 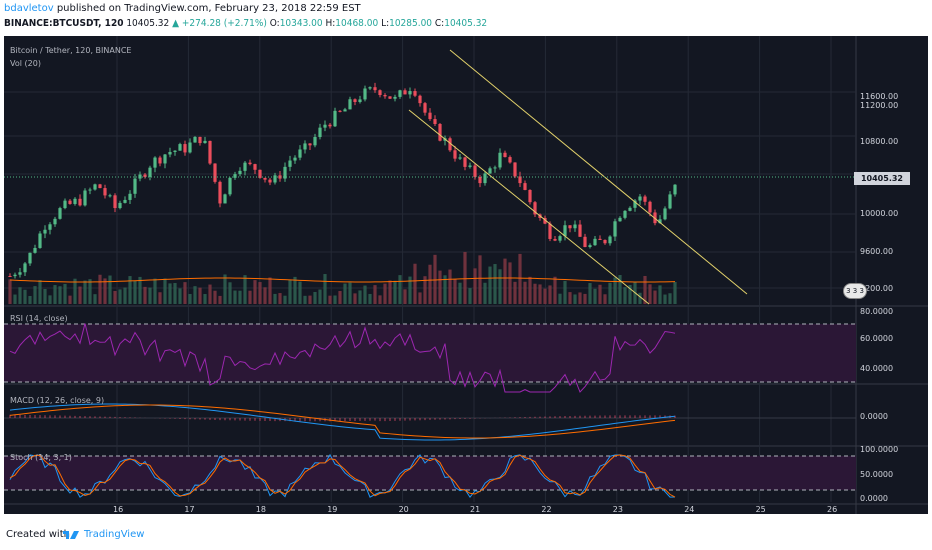 I want to click on footer: Created with TradingView, so click(x=466, y=534).